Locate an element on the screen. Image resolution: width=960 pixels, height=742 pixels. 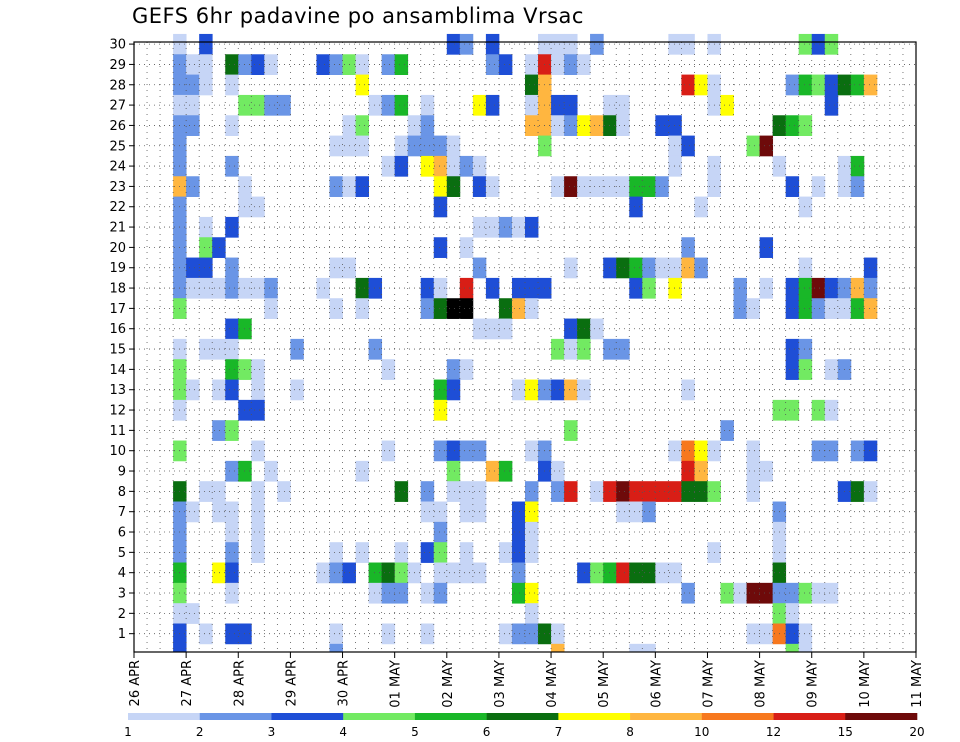
x-tick-label: 05 MAY is located at coordinates (604, 684).